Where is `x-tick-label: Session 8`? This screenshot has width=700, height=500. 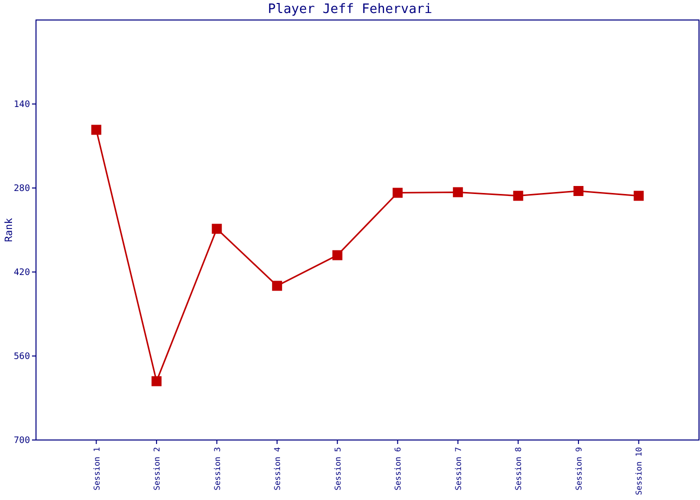 x-tick-label: Session 8 is located at coordinates (519, 468).